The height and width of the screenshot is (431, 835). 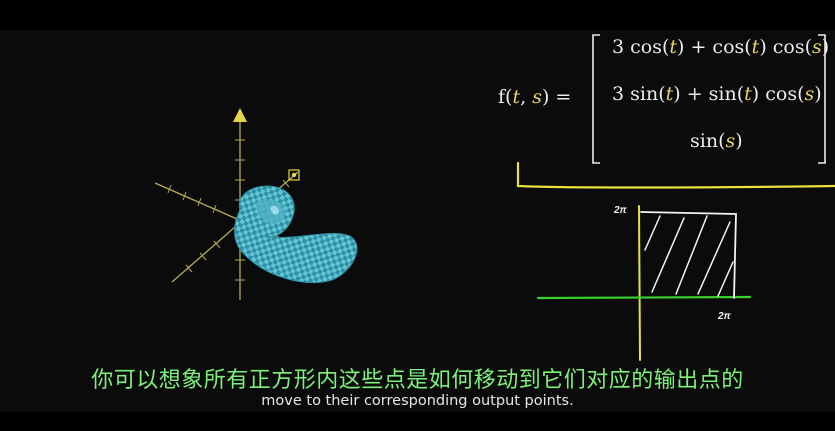 I want to click on formula-row-3: sin(s), so click(x=716, y=141).